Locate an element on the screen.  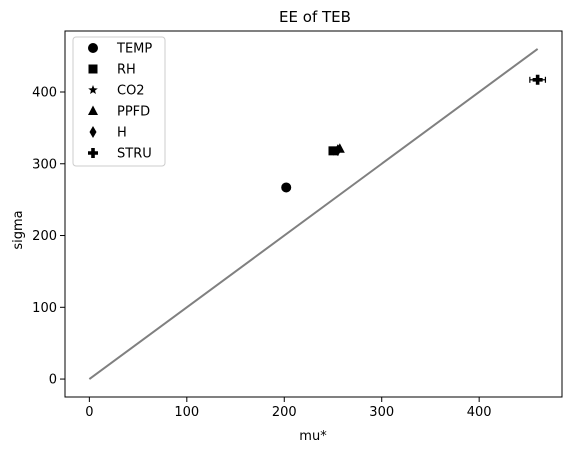
point-stru is located at coordinates (537, 79).